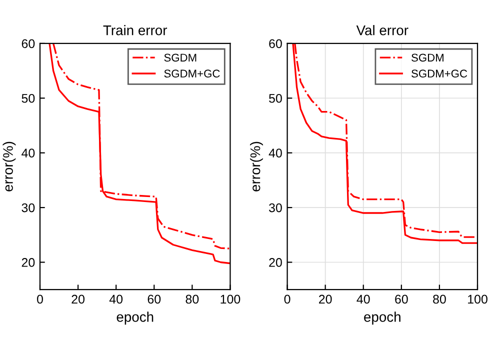 The image size is (500, 362). What do you see at coordinates (135, 30) in the screenshot?
I see `chart-title: Train error` at bounding box center [135, 30].